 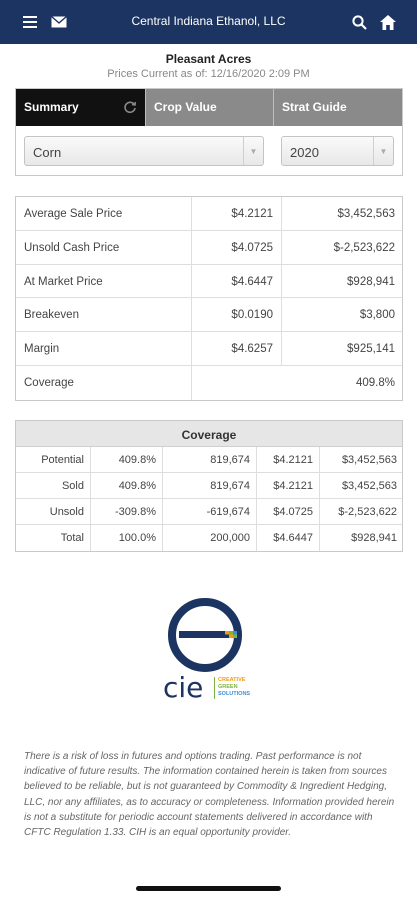 What do you see at coordinates (236, 281) in the screenshot?
I see `row-price: $4.6447` at bounding box center [236, 281].